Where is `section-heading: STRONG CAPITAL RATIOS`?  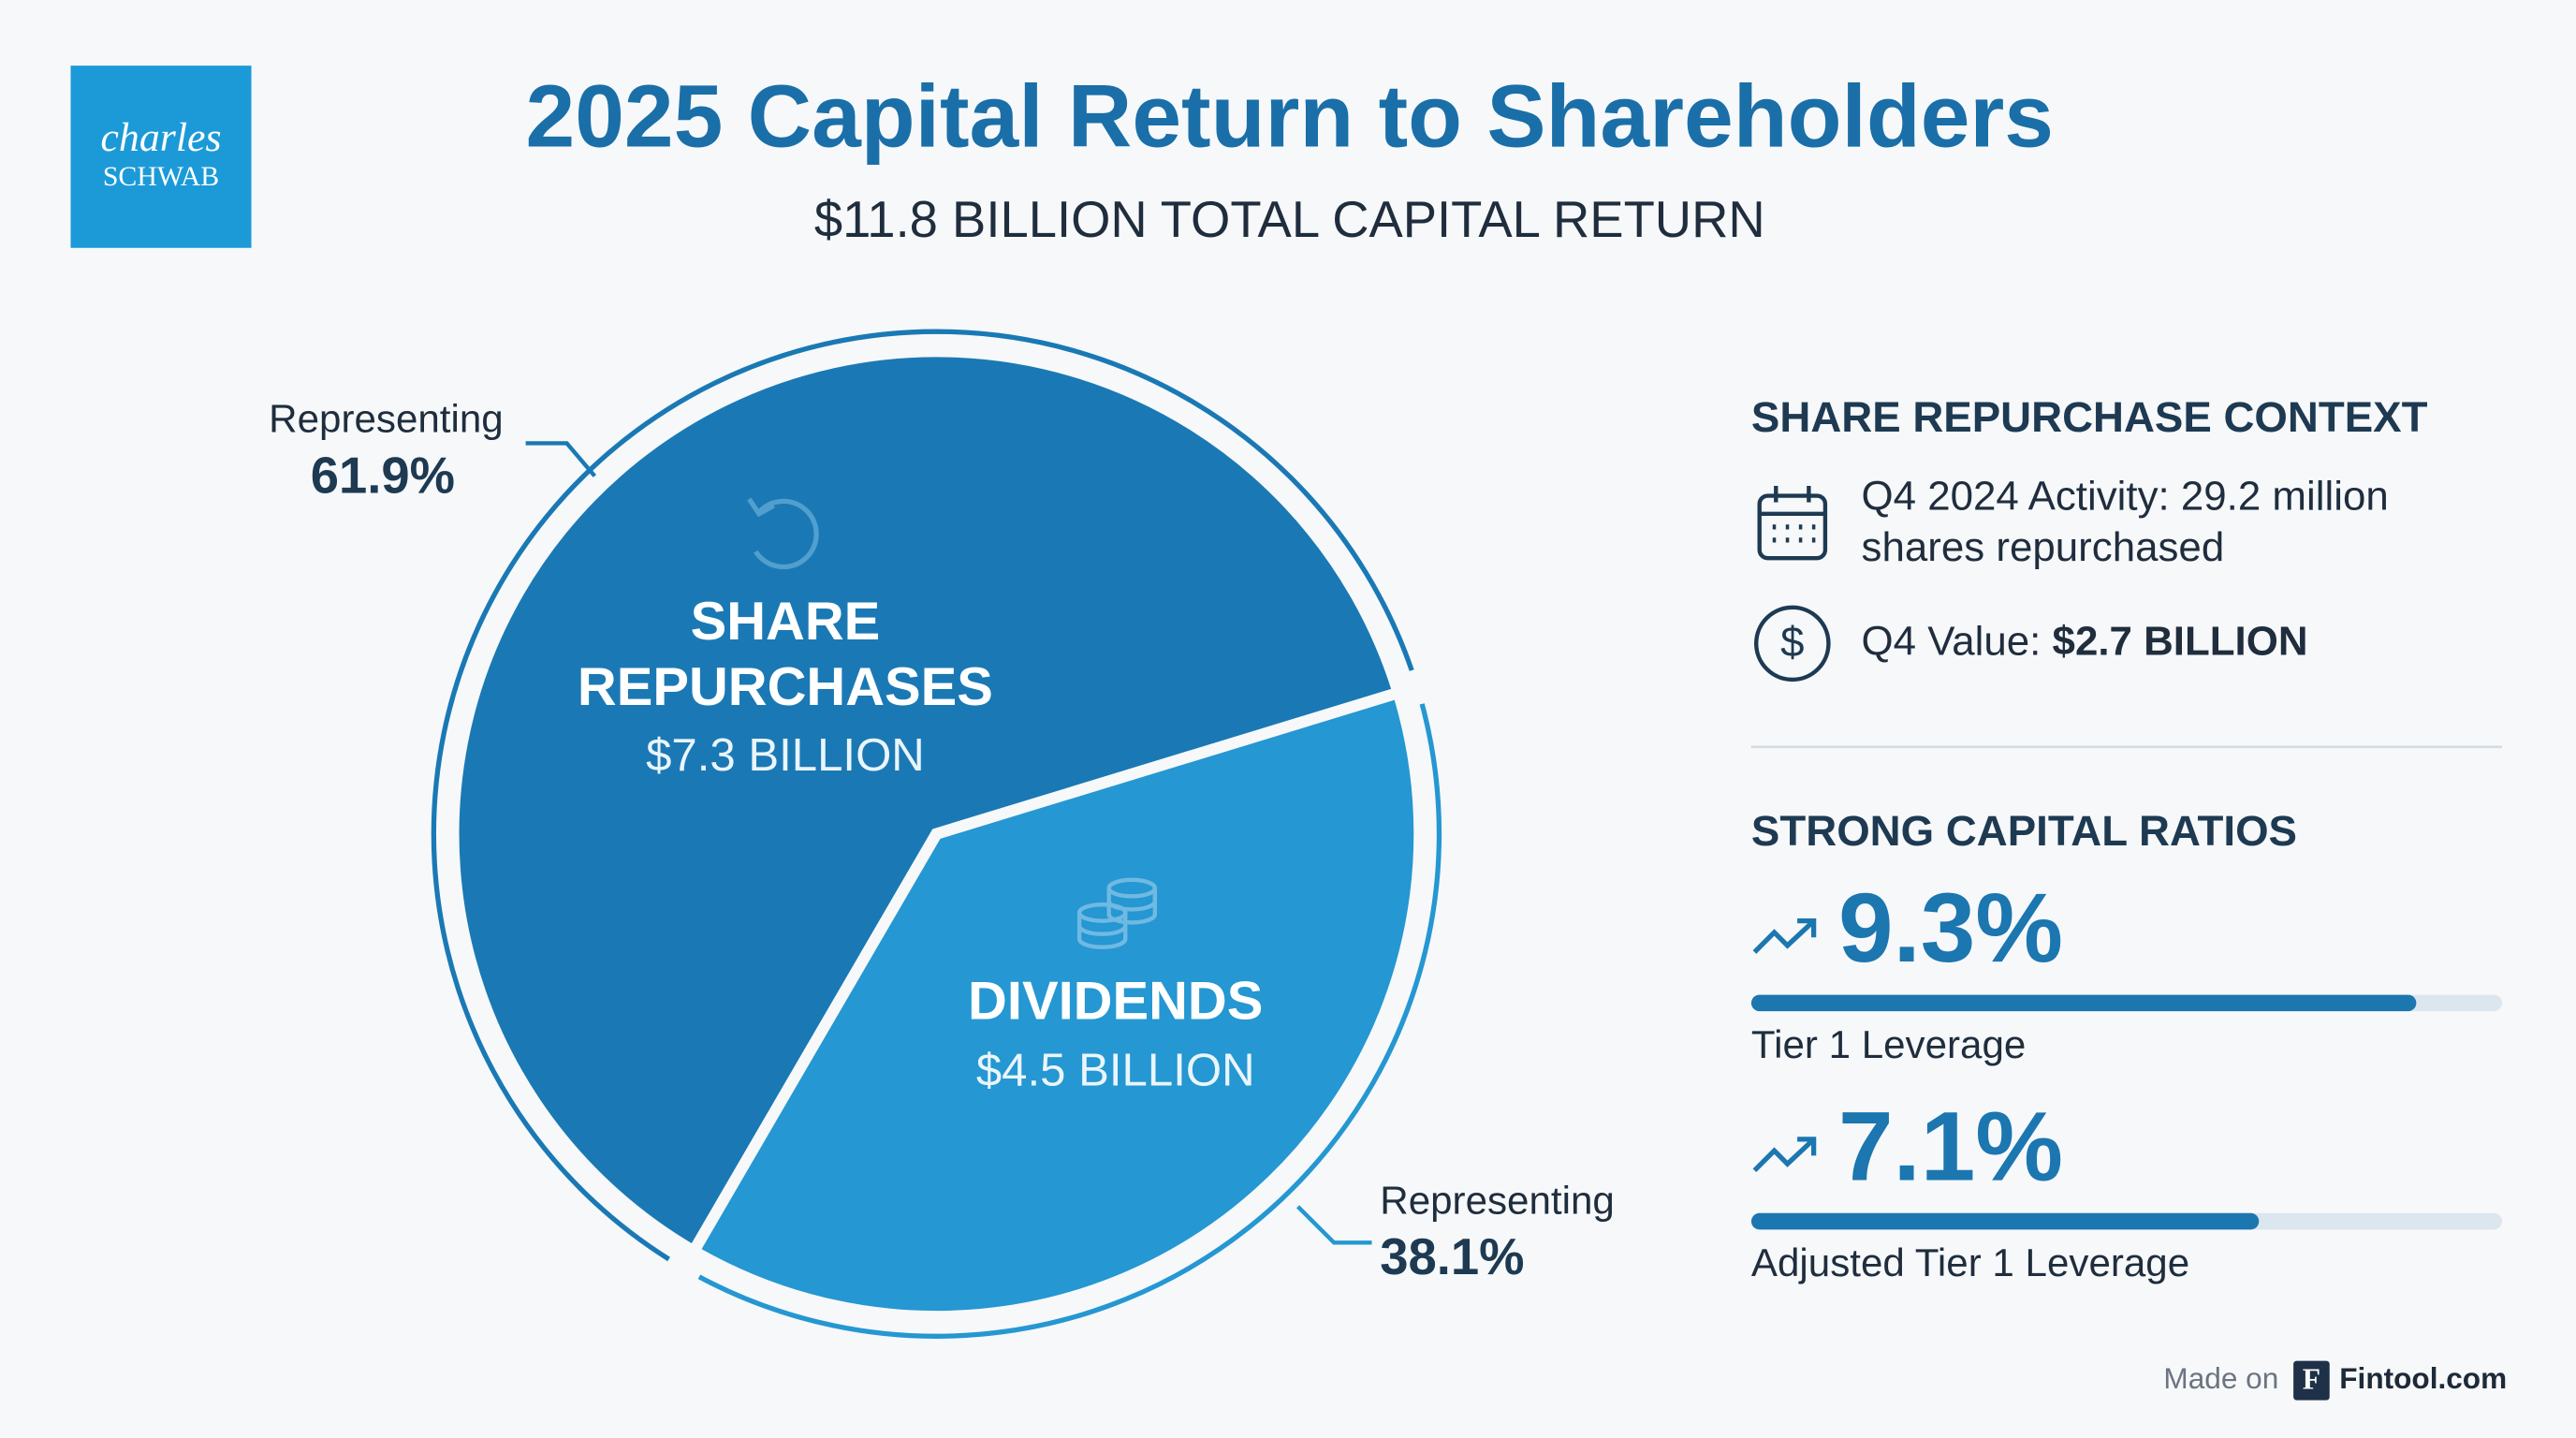
section-heading: STRONG CAPITAL RATIOS is located at coordinates (2024, 831).